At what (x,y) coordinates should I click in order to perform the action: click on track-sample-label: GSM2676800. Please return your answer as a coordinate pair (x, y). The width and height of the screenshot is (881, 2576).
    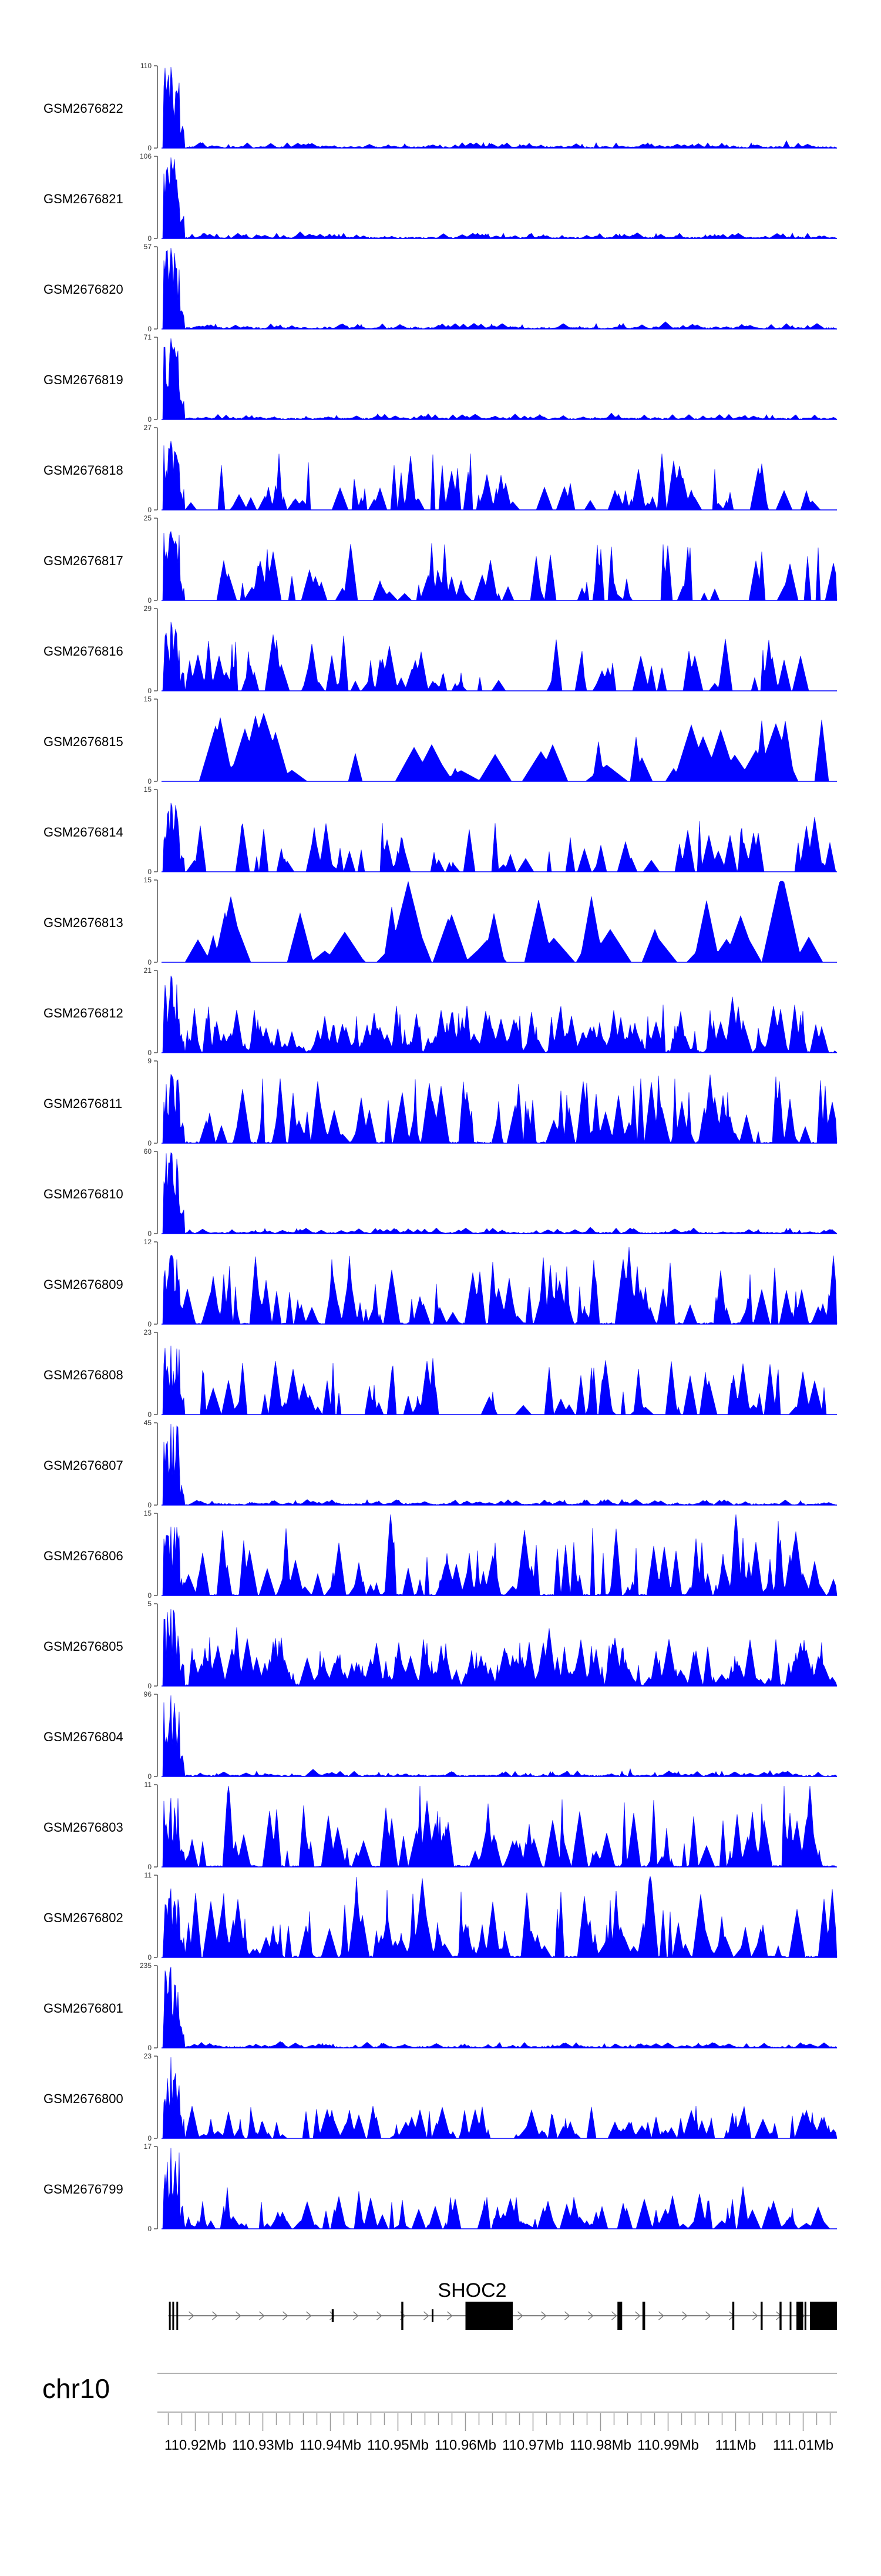
    Looking at the image, I should click on (83, 2098).